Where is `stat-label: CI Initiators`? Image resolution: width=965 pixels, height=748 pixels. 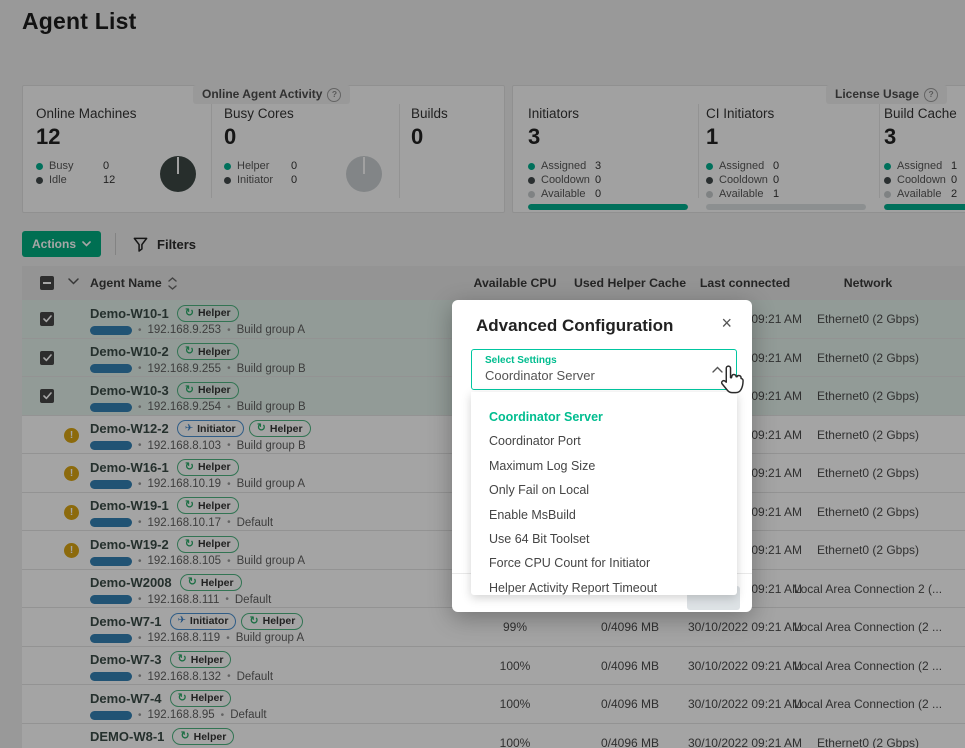 stat-label: CI Initiators is located at coordinates (740, 113).